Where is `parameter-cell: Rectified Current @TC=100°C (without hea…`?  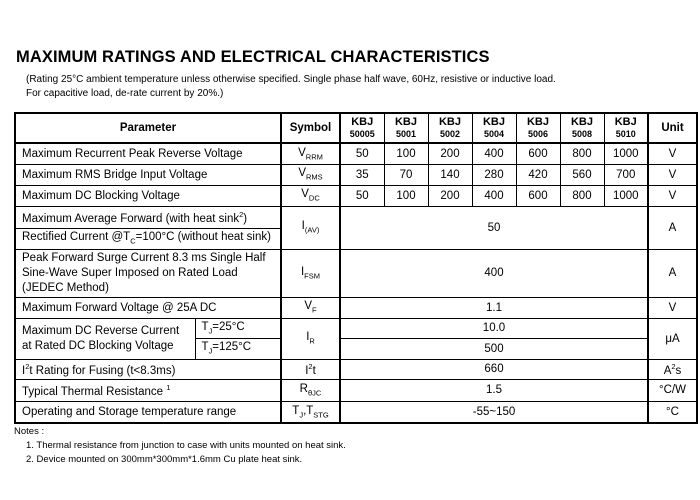 parameter-cell: Rectified Current @TC=100°C (without hea… is located at coordinates (148, 238).